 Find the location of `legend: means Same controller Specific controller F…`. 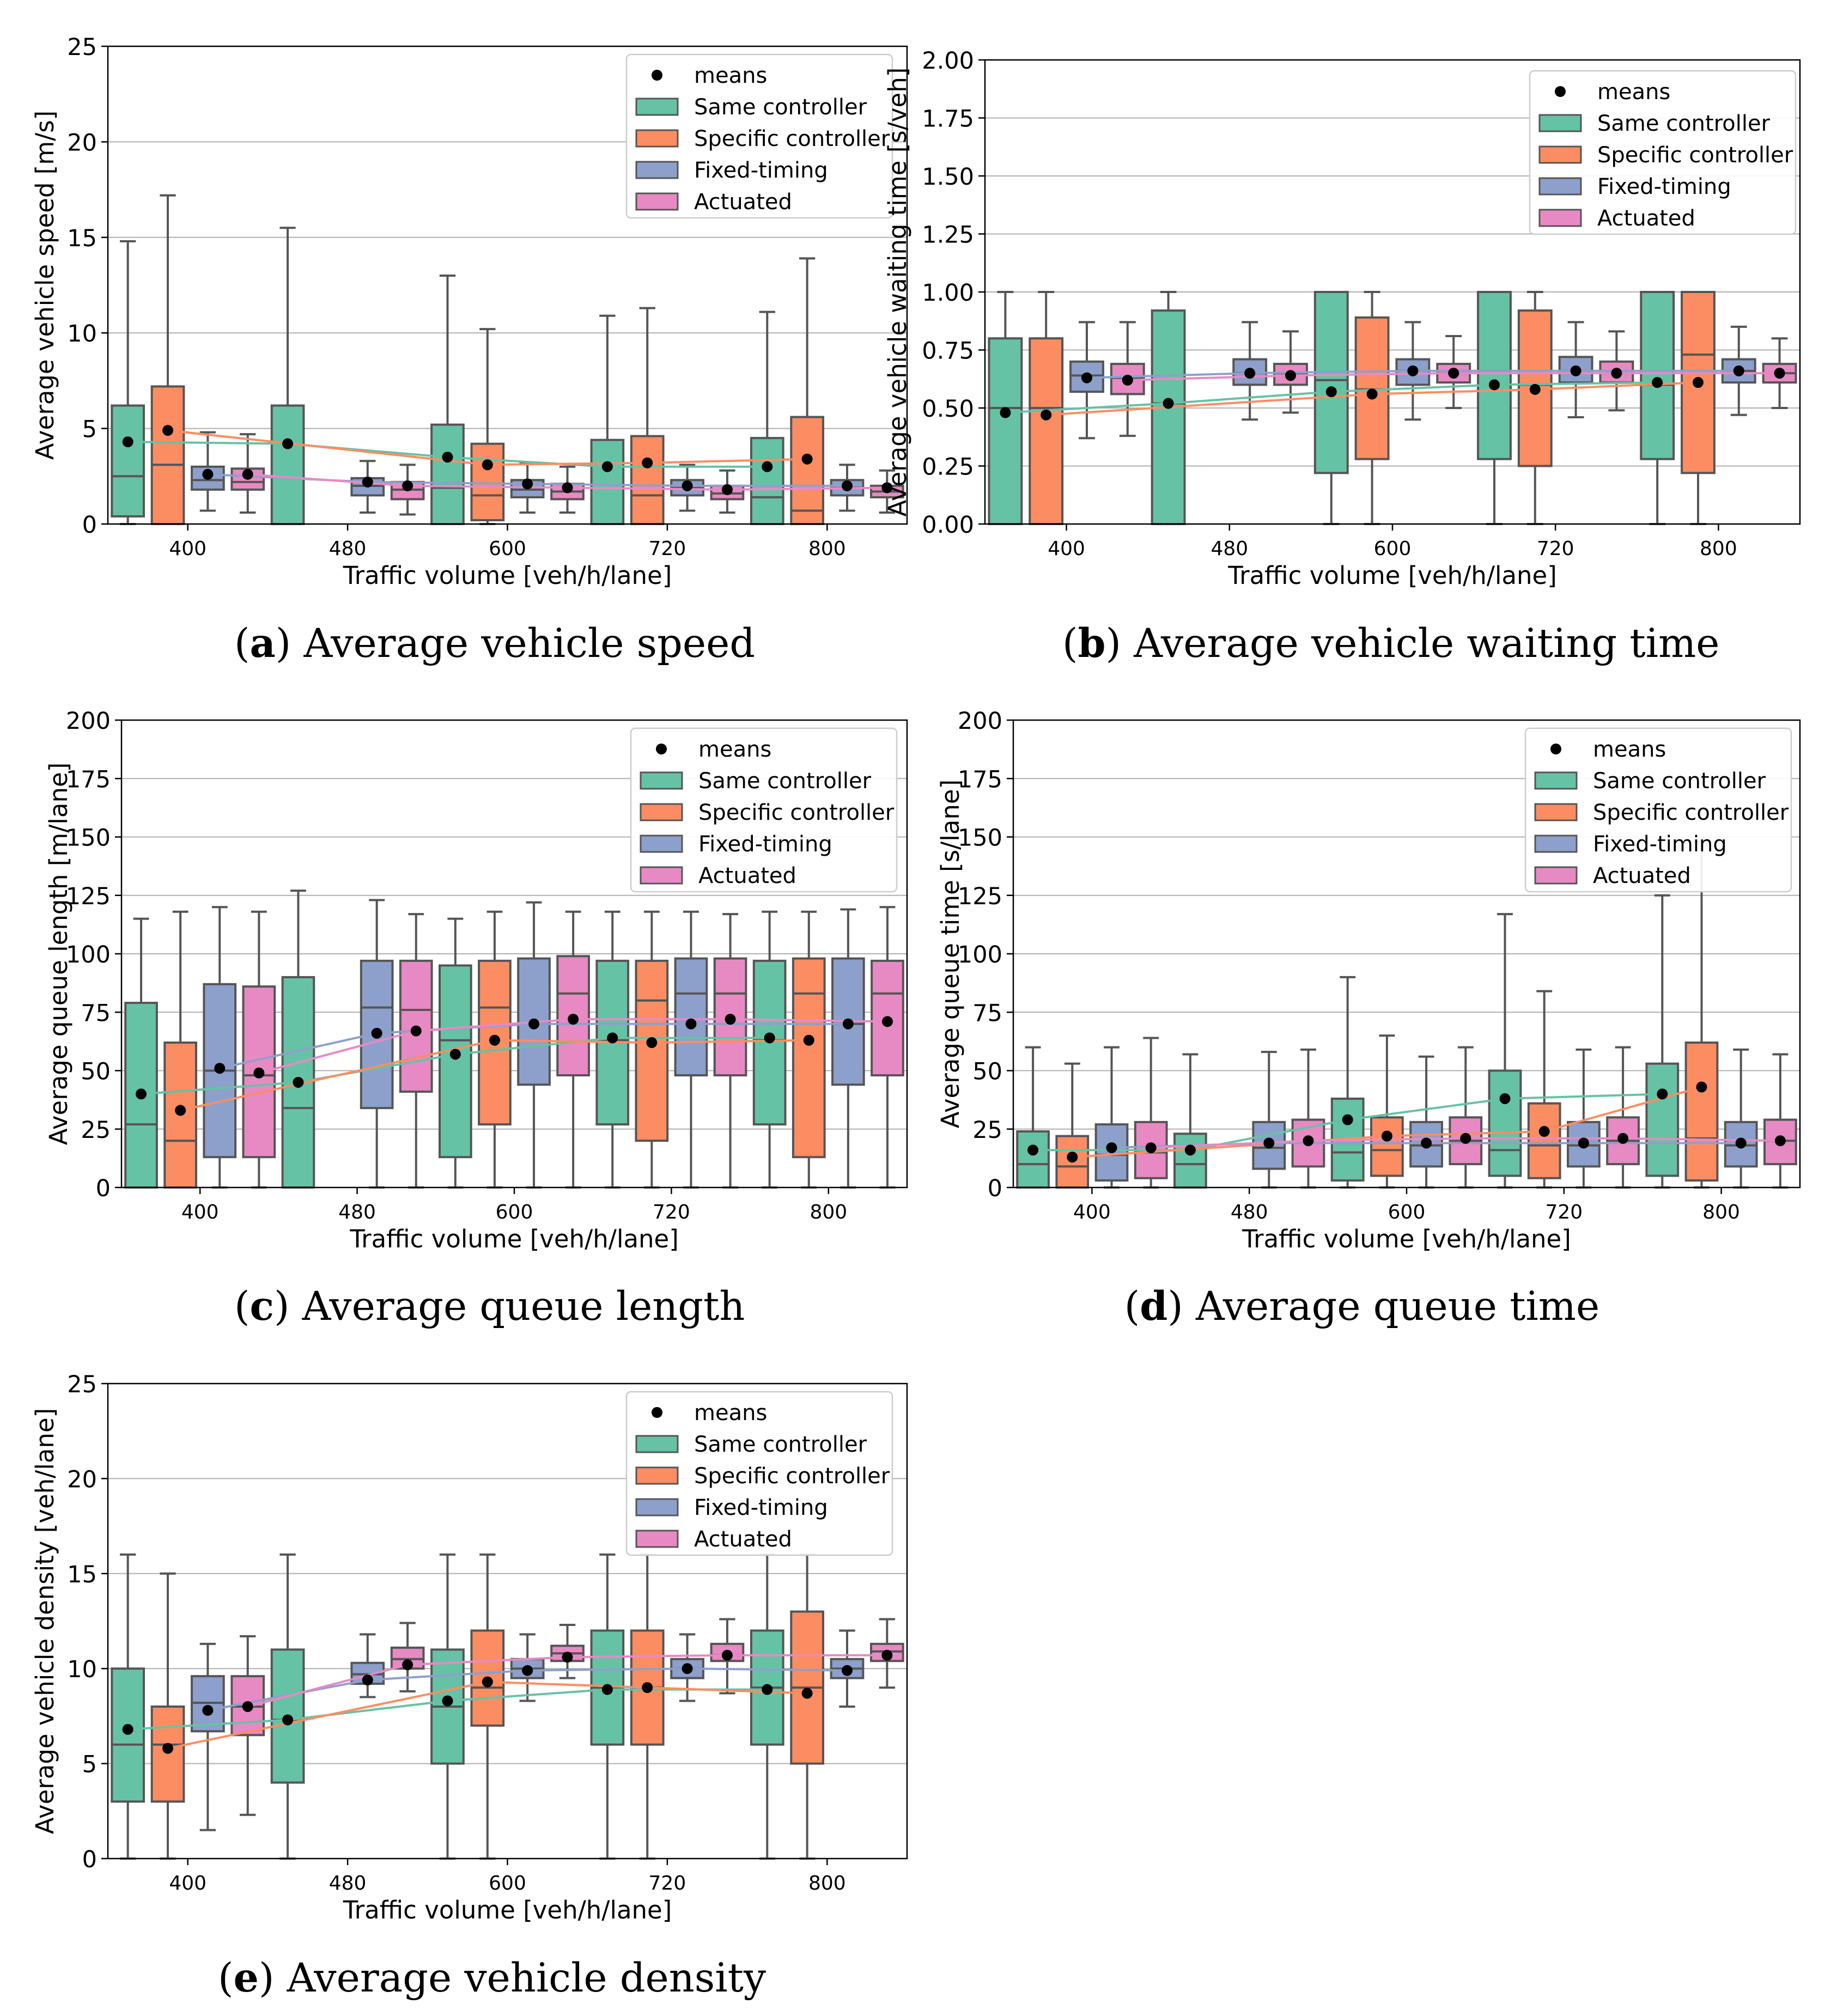

legend: means Same controller Specific controller F… is located at coordinates (759, 136).